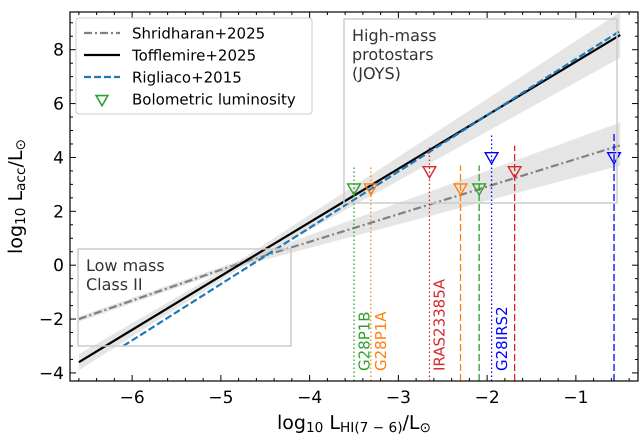 The height and width of the screenshot is (441, 643). I want to click on x-tick-label: −5, so click(221, 398).